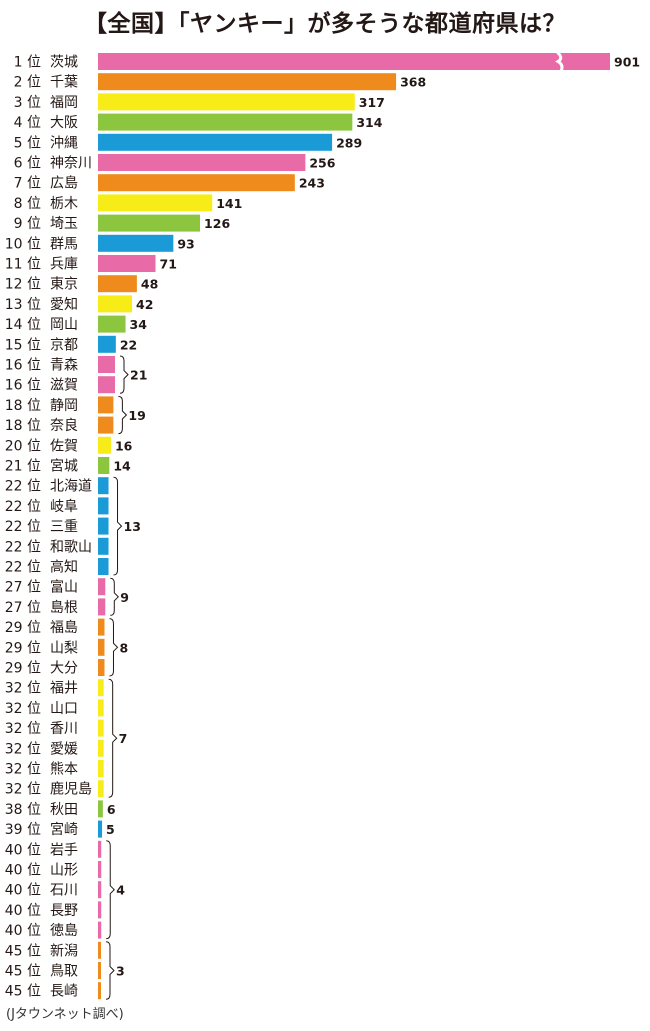  Describe the element at coordinates (64, 689) in the screenshot. I see `prefecture-label: 福井` at that location.